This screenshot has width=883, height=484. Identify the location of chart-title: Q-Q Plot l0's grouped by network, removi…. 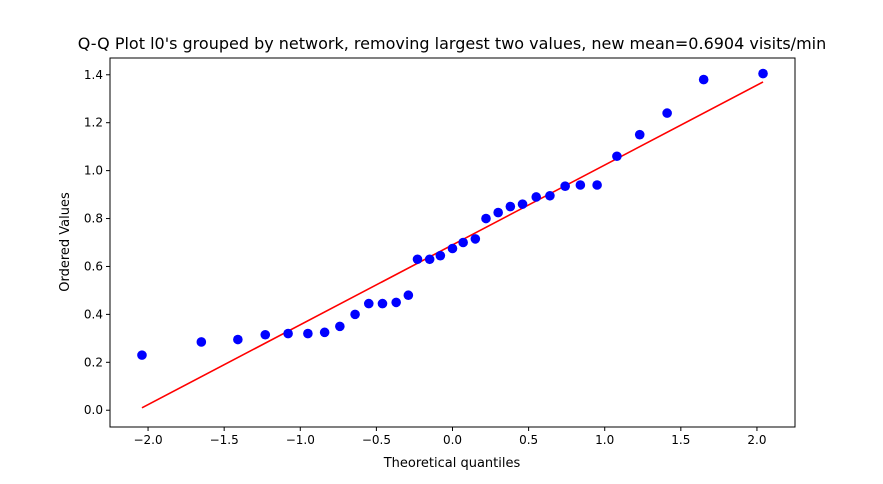
(452, 43).